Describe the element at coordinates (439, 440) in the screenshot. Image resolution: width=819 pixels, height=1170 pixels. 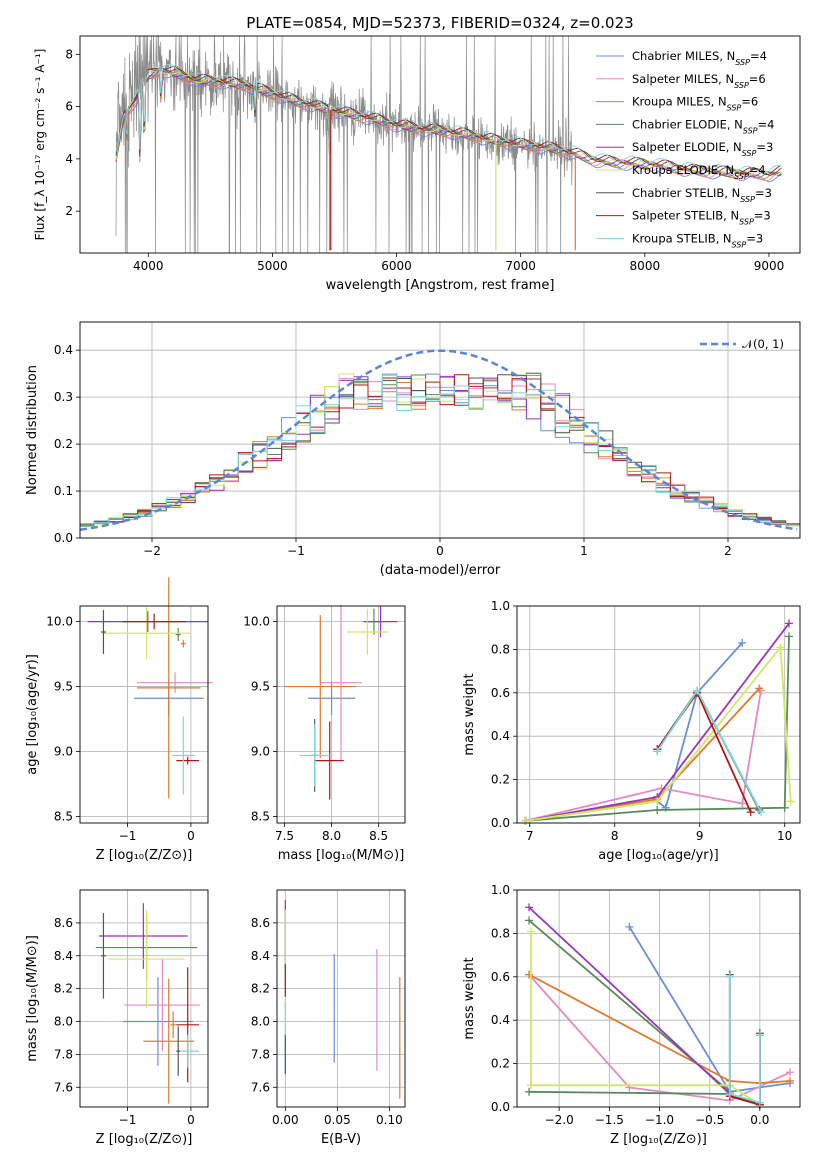
I see `residuals-gaussian-curve` at that location.